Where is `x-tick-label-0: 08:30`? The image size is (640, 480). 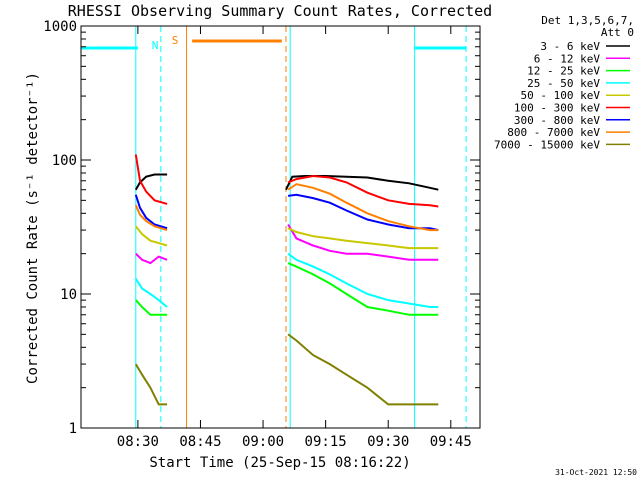
x-tick-label-0: 08:30 is located at coordinates (138, 442).